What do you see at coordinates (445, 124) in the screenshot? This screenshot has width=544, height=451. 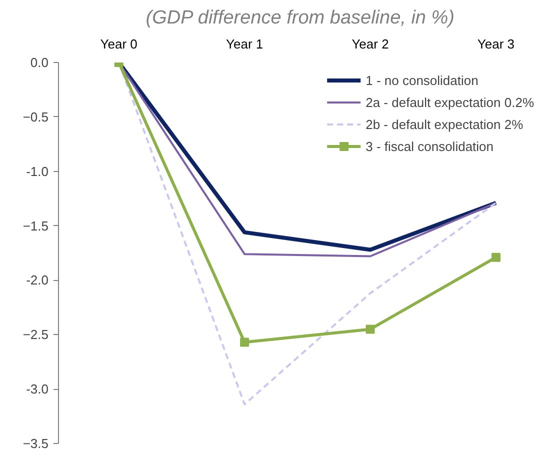 I see `legend-label: 2b - default expectation 2%` at bounding box center [445, 124].